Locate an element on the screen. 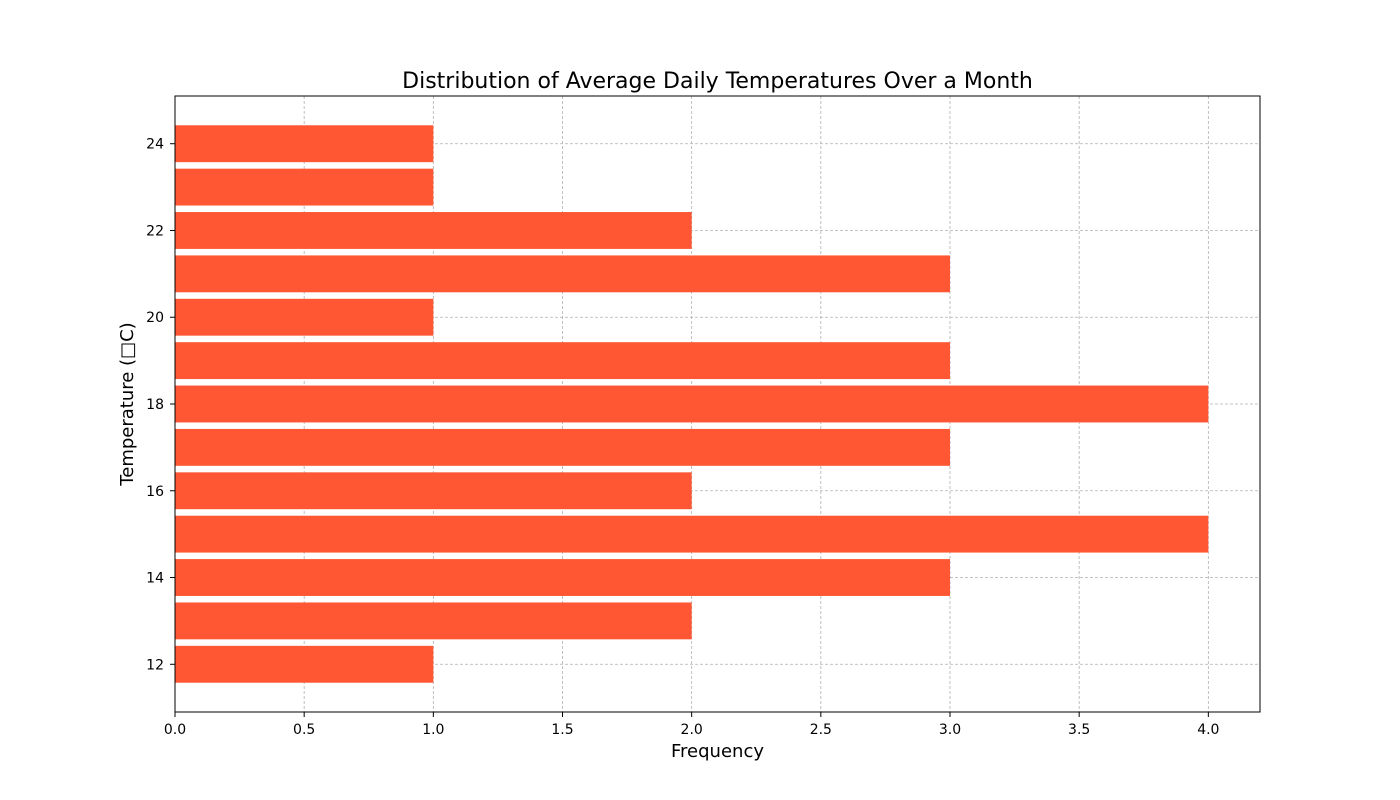 Image resolution: width=1400 pixels, height=800 pixels. y-tick-label: 16 is located at coordinates (155, 492).